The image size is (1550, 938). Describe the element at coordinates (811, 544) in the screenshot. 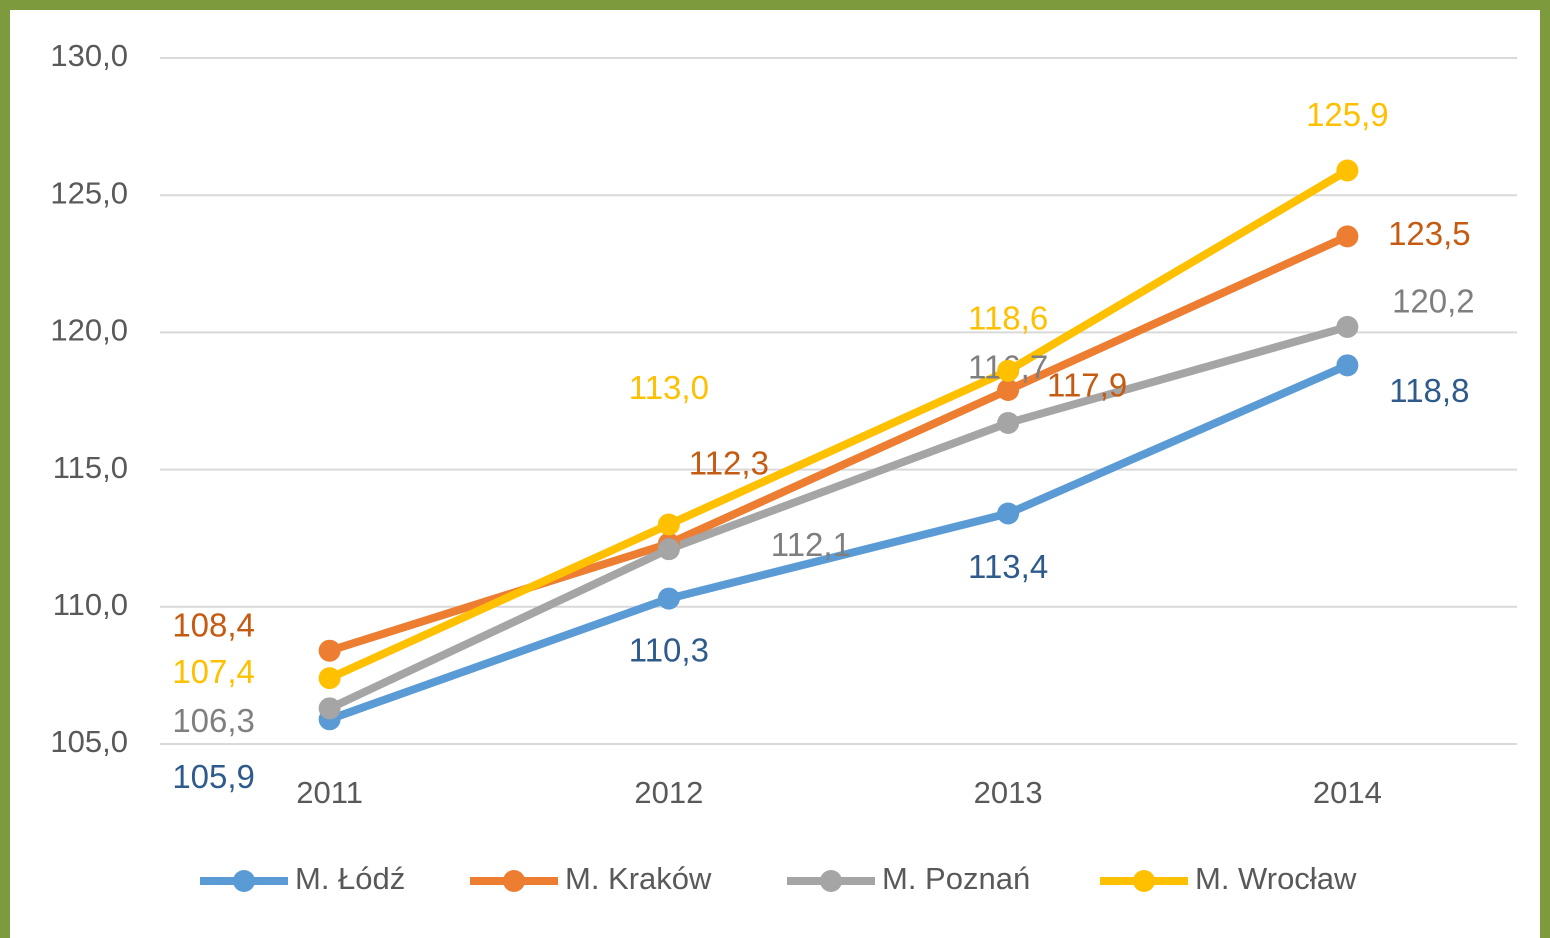

I see `data-label: 112,1` at that location.